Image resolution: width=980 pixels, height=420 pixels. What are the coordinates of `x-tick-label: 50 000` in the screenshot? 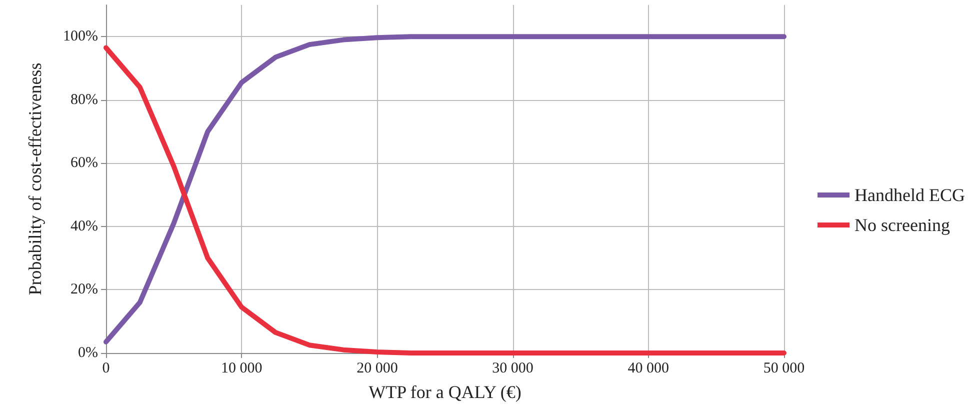 It's located at (784, 368).